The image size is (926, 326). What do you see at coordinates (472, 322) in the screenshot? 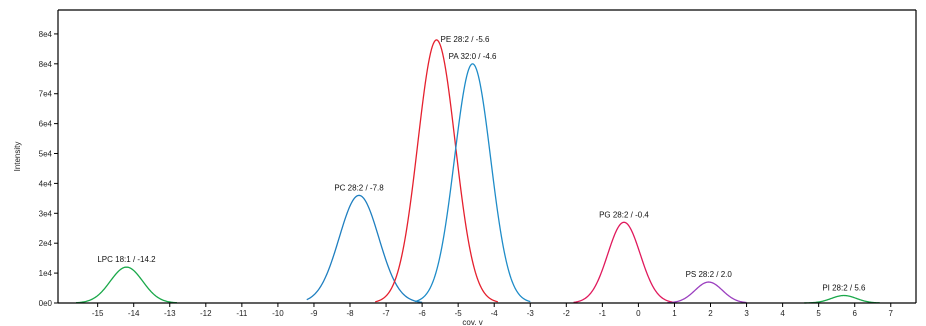
I see `x-axis-title: cov. v` at bounding box center [472, 322].